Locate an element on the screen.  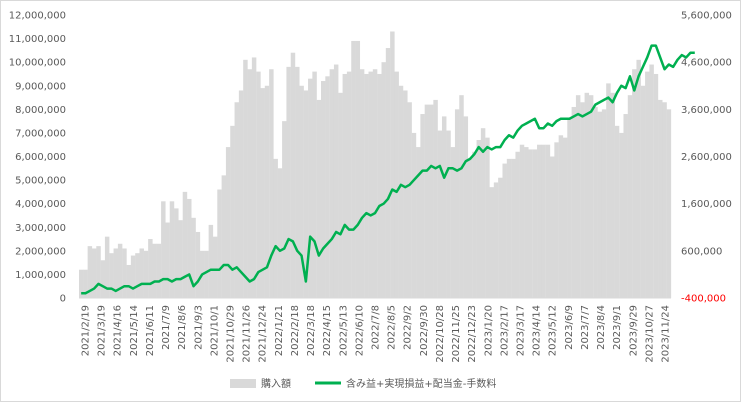
x-axis-tick-label: 2021/11/26 is located at coordinates (247, 334).